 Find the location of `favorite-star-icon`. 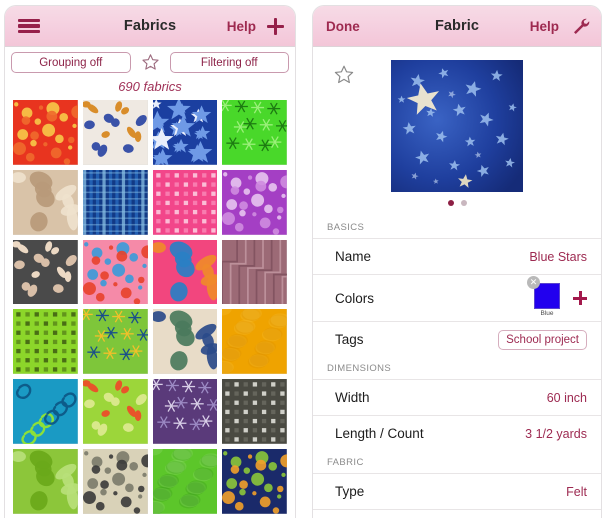

favorite-star-icon is located at coordinates (344, 75).